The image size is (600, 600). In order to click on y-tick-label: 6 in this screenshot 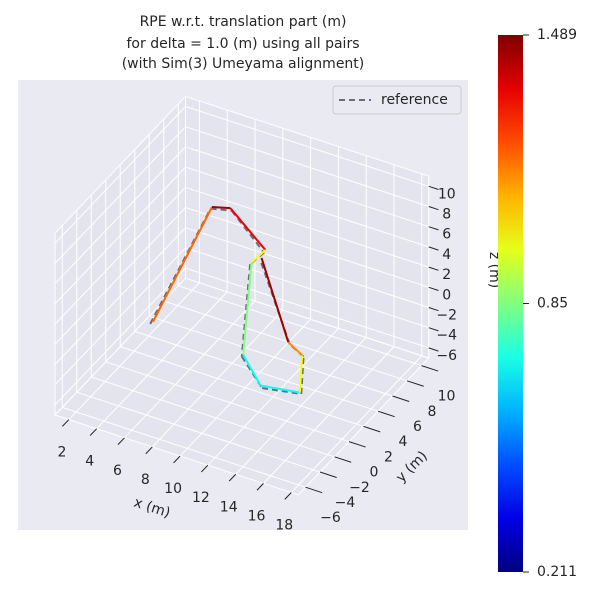, I will do `click(417, 427)`.